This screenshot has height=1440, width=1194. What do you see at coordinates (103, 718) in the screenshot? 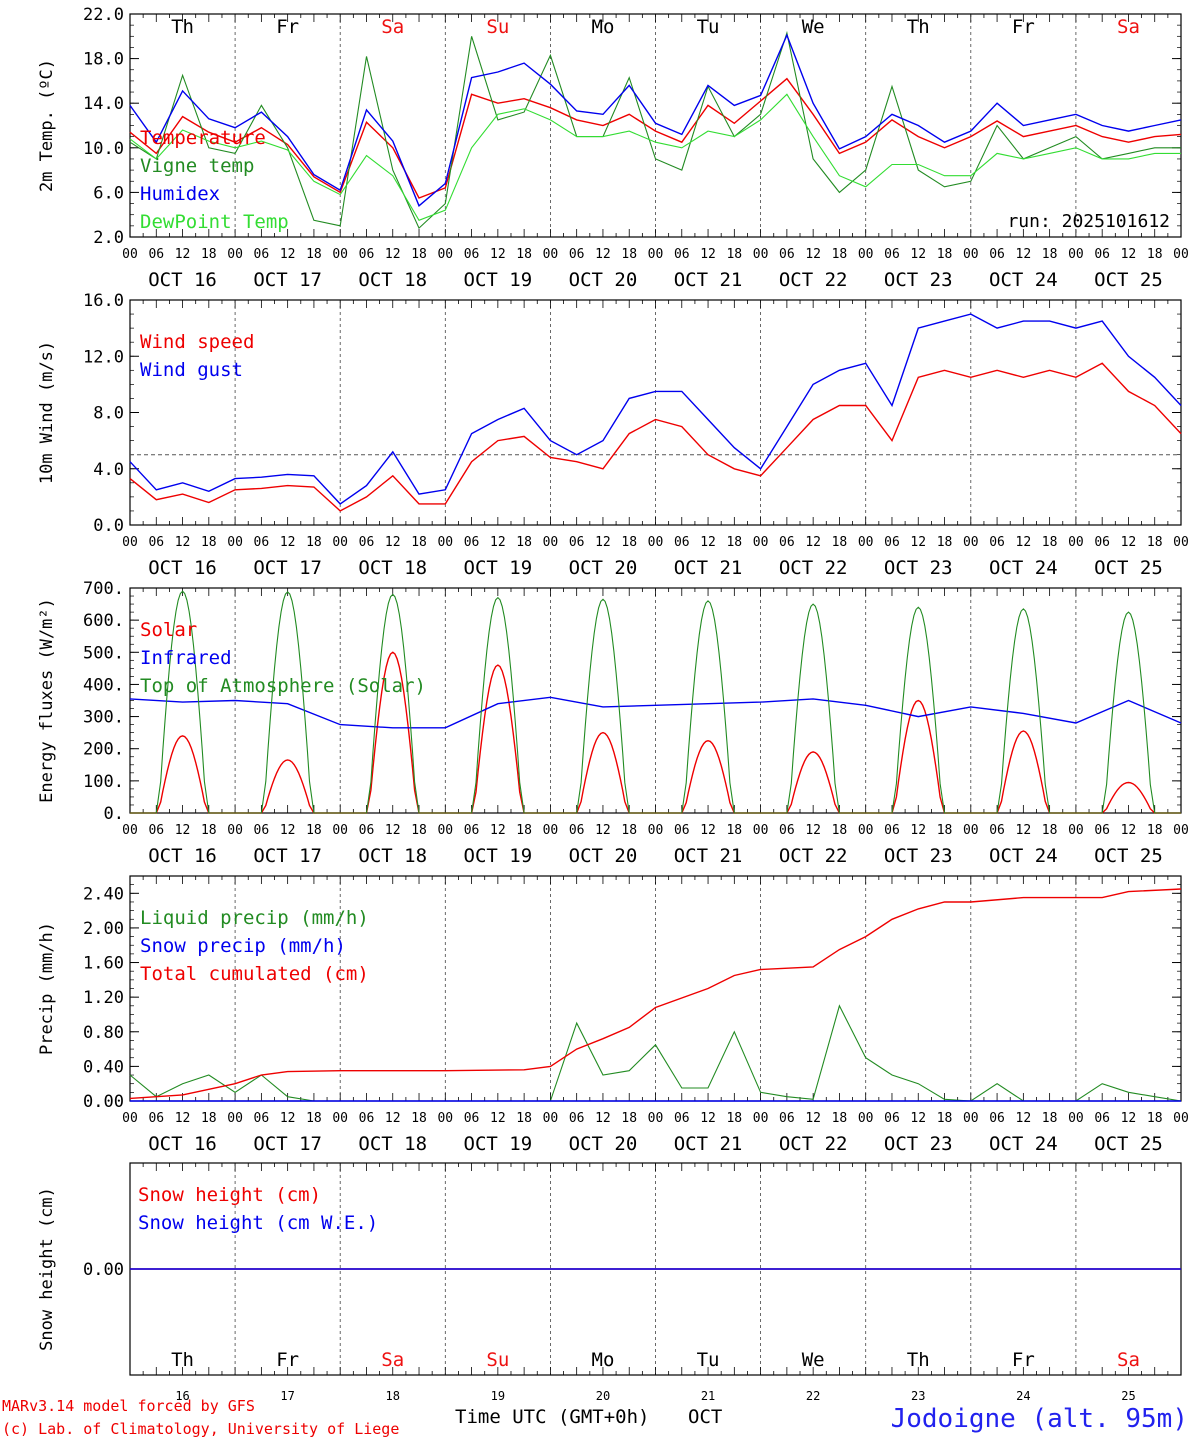
I see `ytick-label: 300.` at bounding box center [103, 718].